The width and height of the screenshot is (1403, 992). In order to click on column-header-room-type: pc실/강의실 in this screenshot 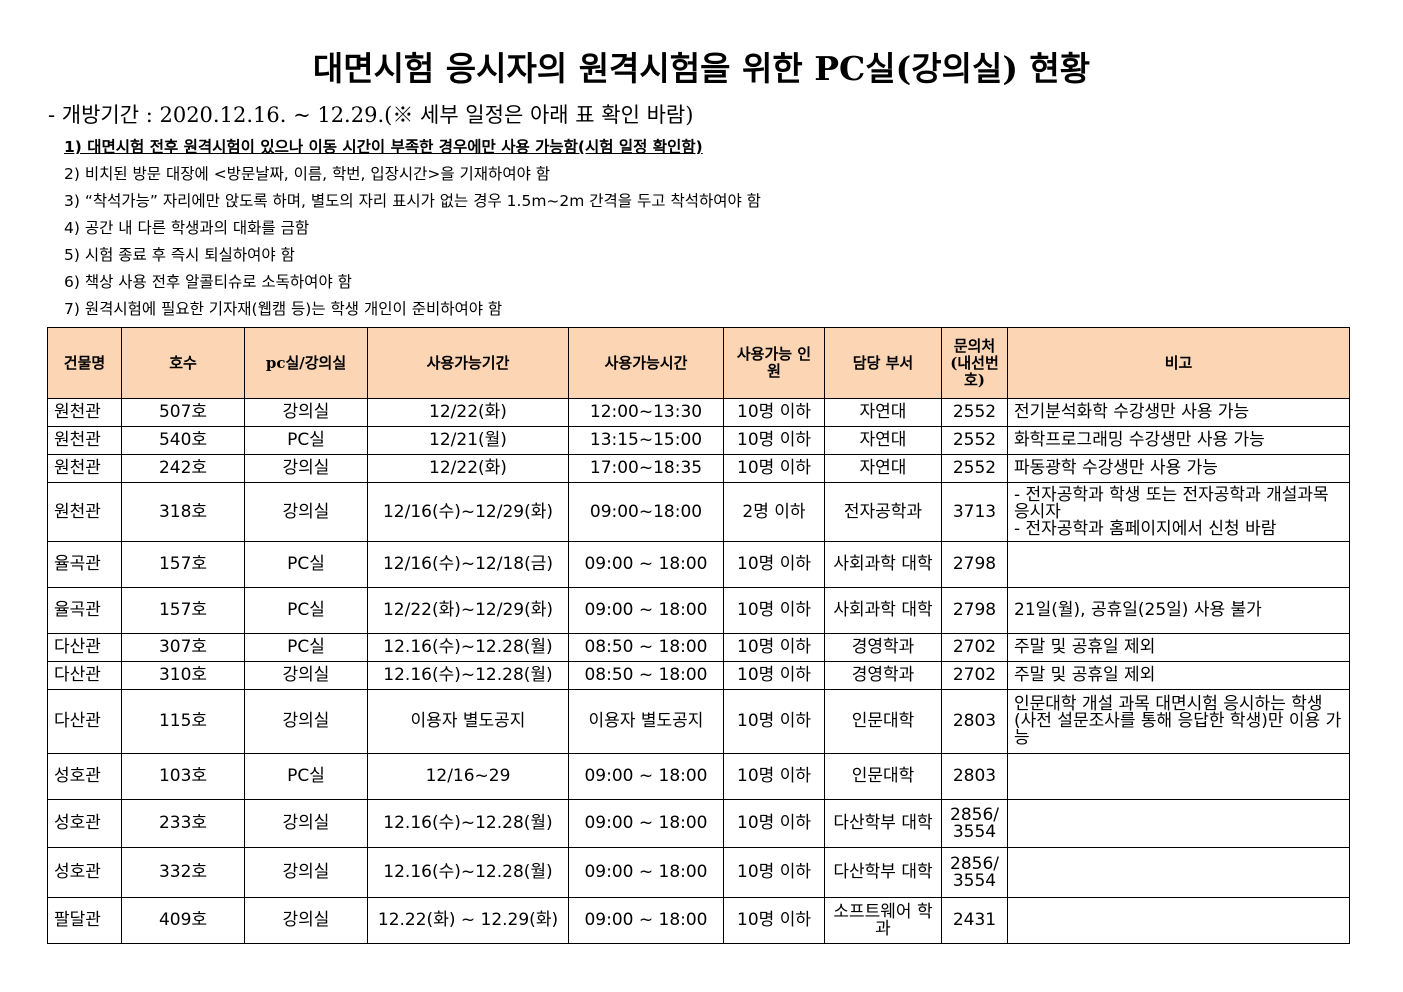, I will do `click(306, 363)`.